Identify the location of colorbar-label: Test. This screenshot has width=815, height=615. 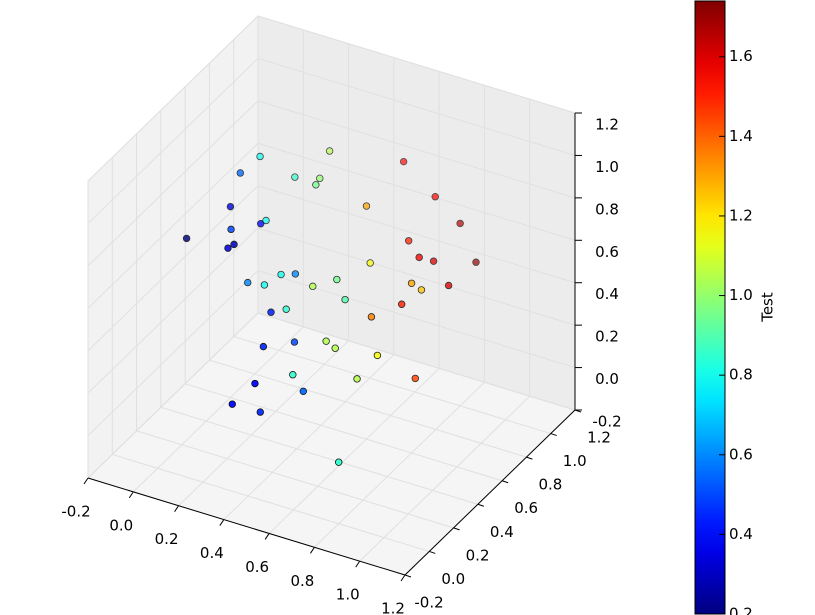
(768, 307).